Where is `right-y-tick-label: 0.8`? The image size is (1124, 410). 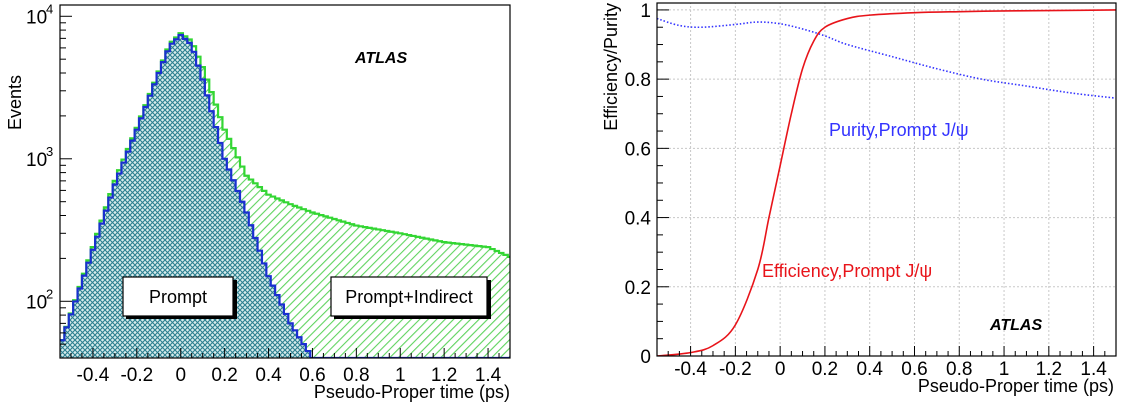
right-y-tick-label: 0.8 is located at coordinates (638, 80).